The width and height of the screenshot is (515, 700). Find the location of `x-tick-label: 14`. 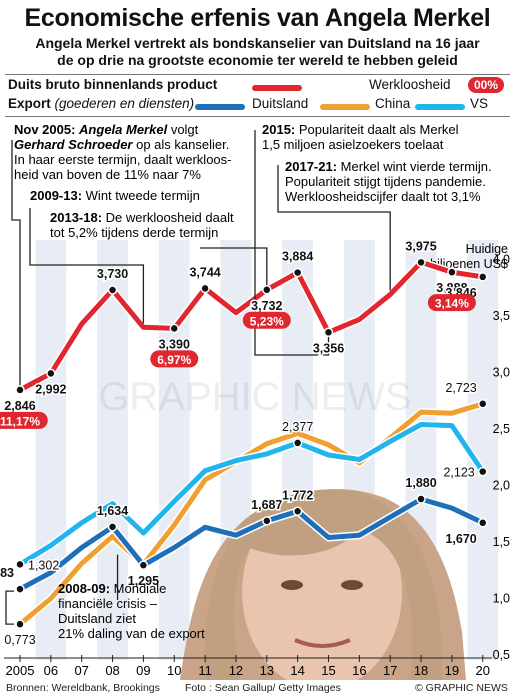

x-tick-label: 14 is located at coordinates (297, 670).